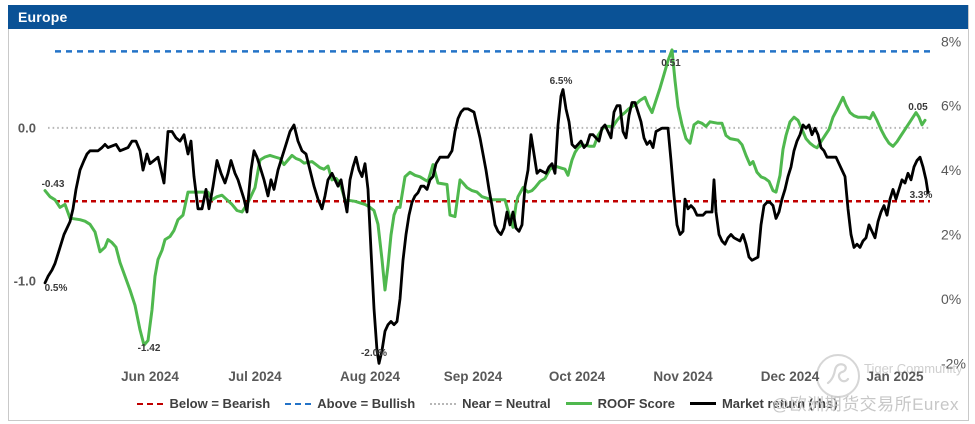 Image resolution: width=975 pixels, height=424 pixels. What do you see at coordinates (443, 403) in the screenshot?
I see `neutral-dotted-line-icon` at bounding box center [443, 403].